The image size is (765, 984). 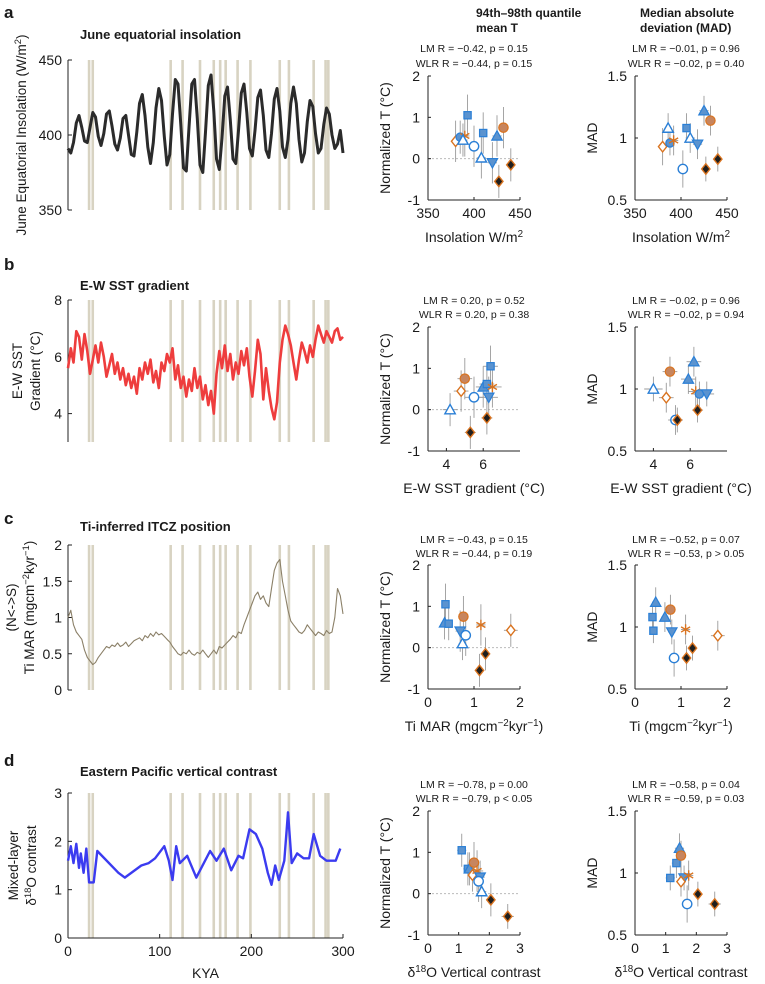 What do you see at coordinates (13, 865) in the screenshot?
I see `y-axis-label-line1: Mixed-layer` at bounding box center [13, 865].